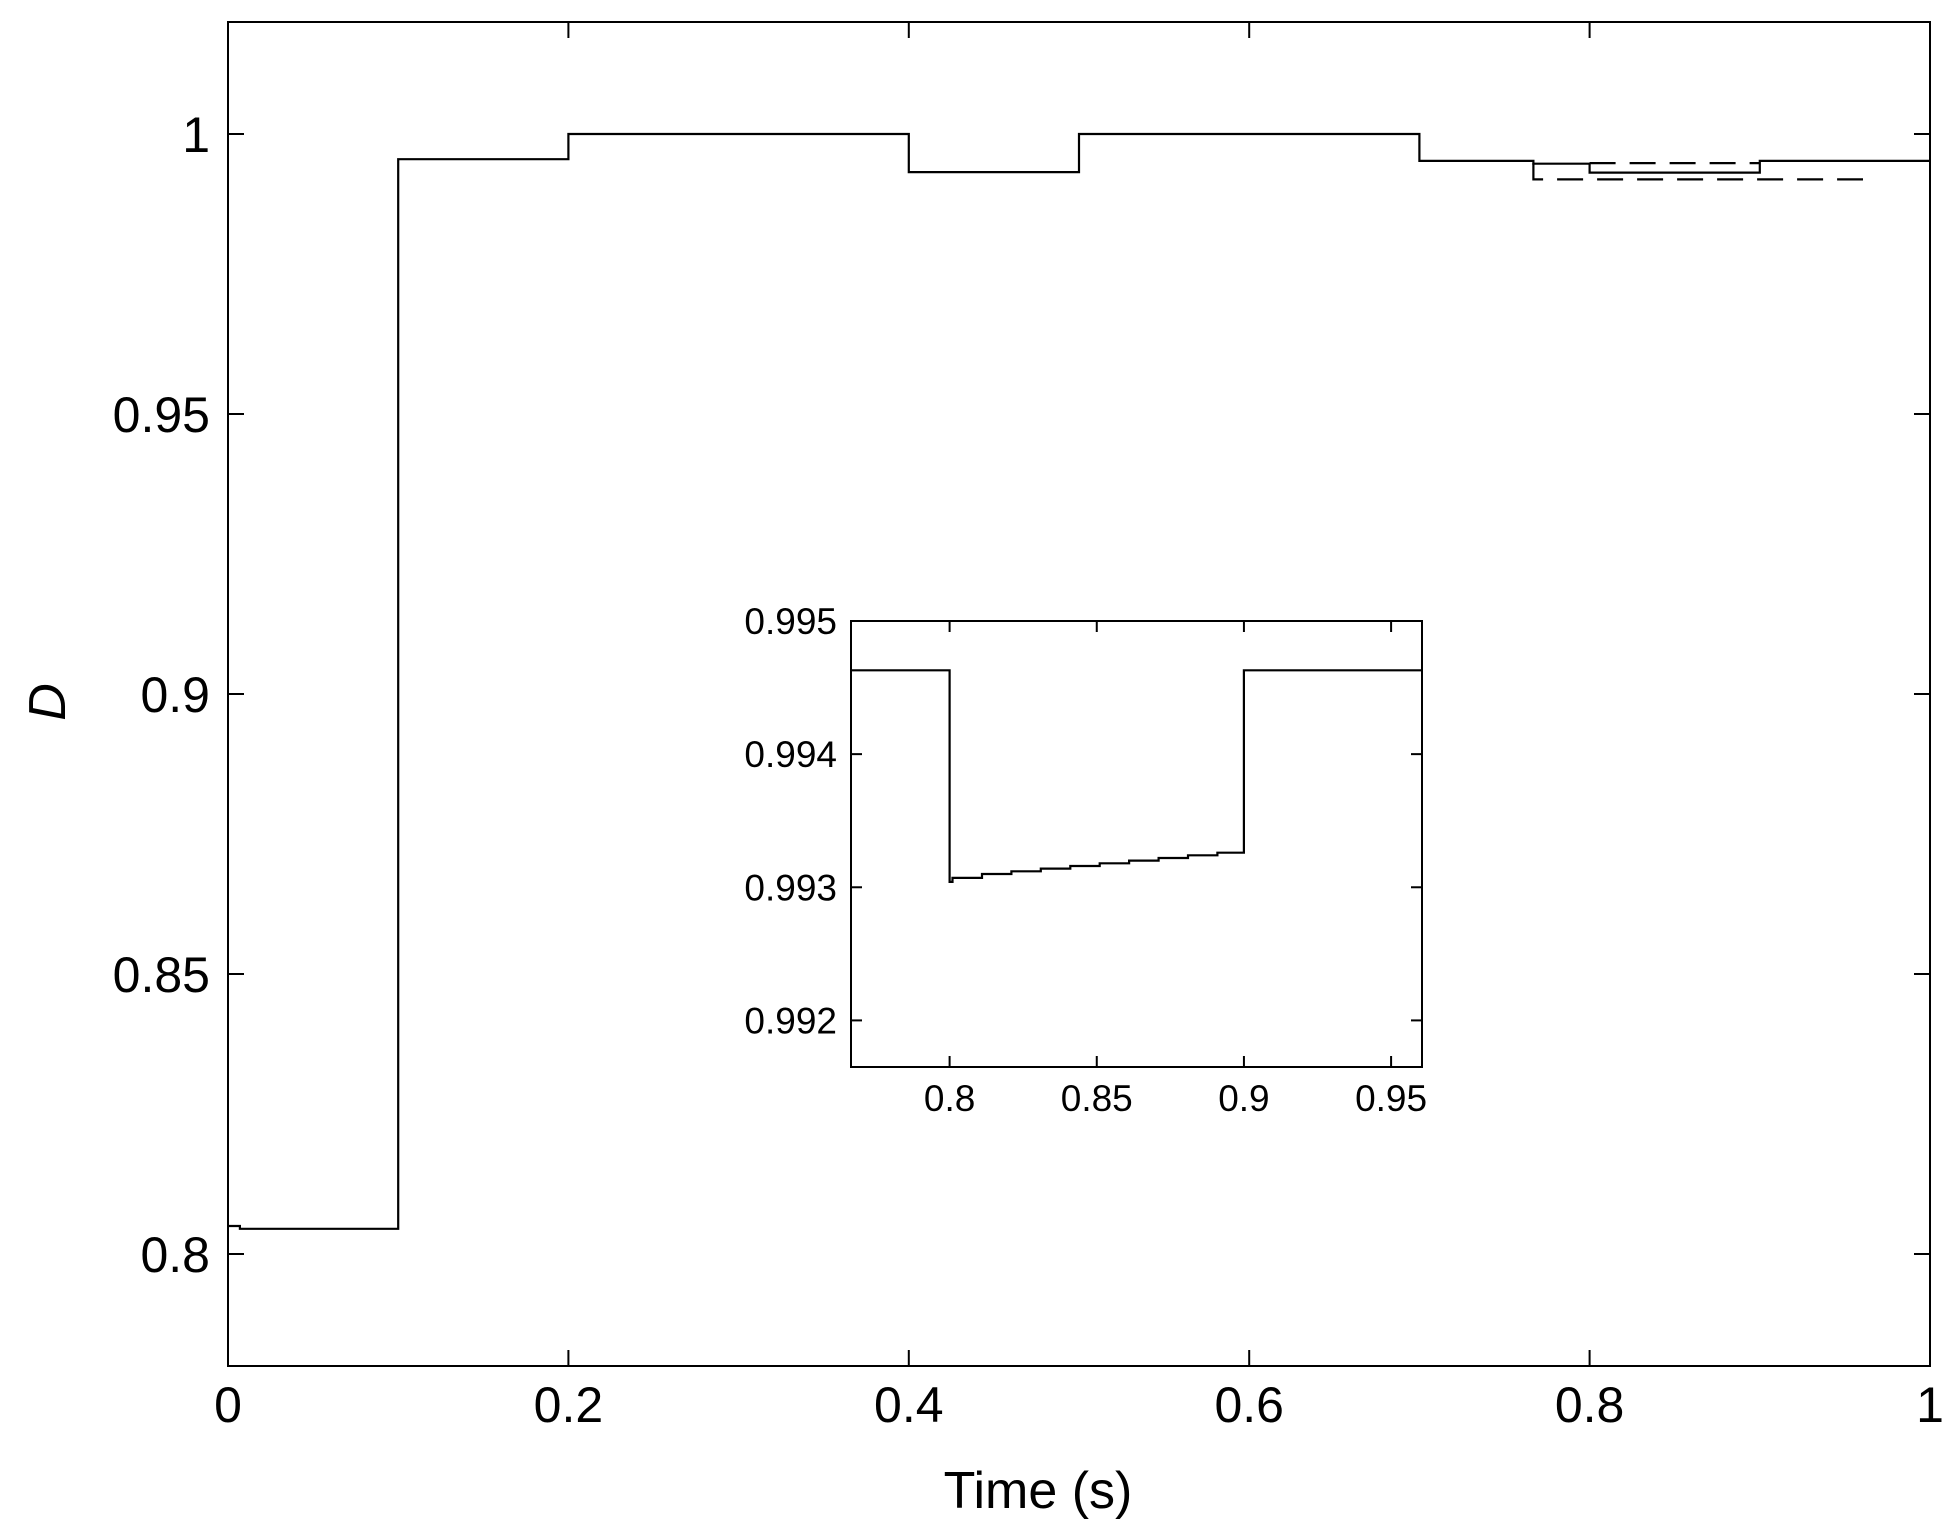 The height and width of the screenshot is (1524, 1946). Describe the element at coordinates (909, 1405) in the screenshot. I see `main-x-tick-label: 0.4` at that location.